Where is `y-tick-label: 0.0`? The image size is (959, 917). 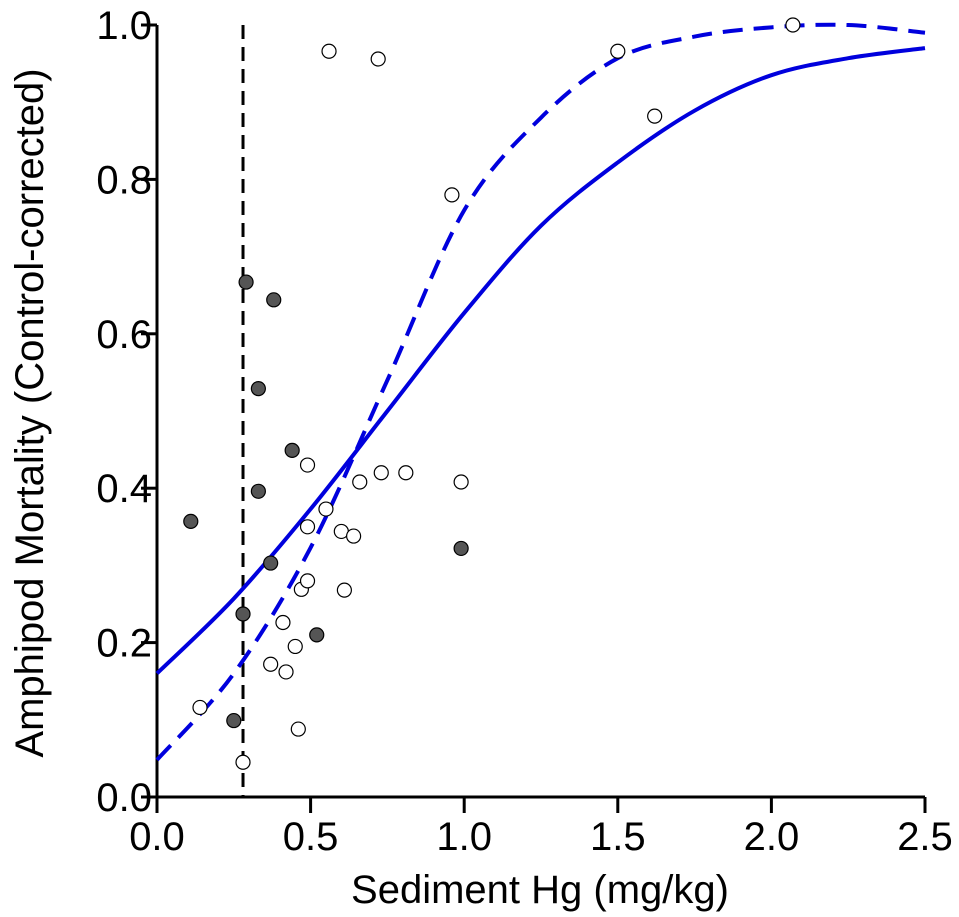 y-tick-label: 0.0 is located at coordinates (124, 798).